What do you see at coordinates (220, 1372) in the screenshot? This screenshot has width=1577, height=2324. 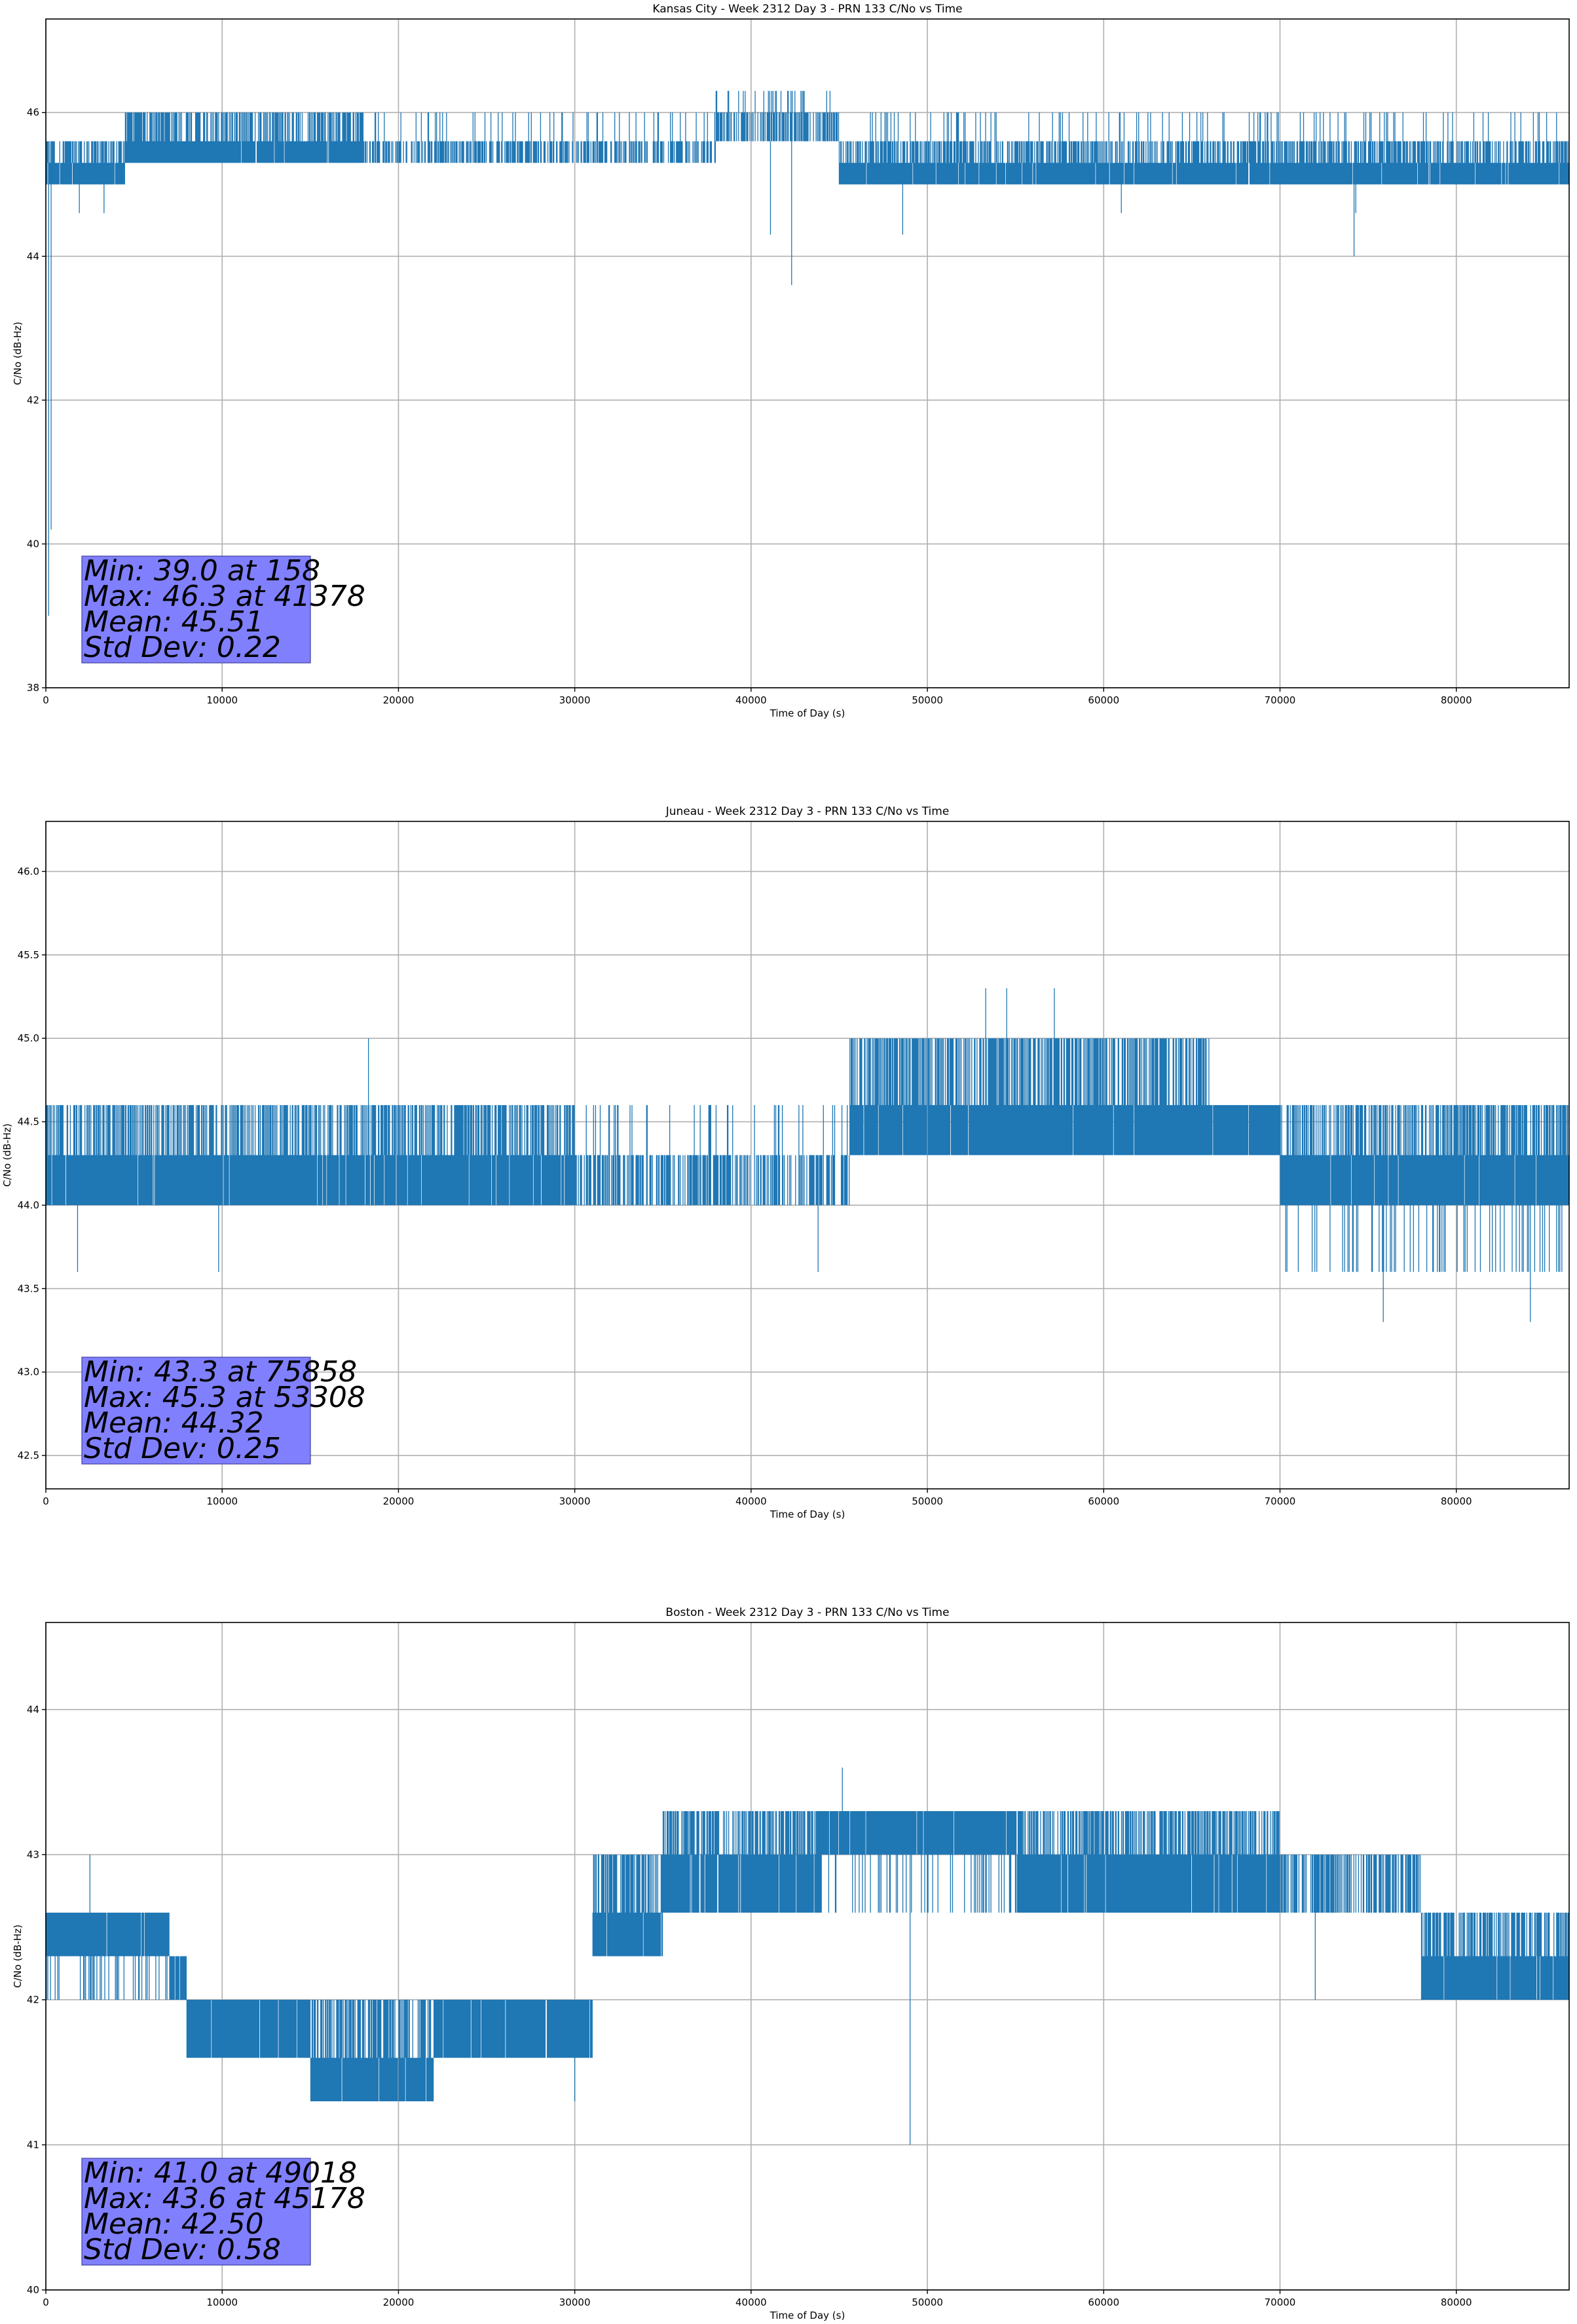 I see `stats-line: Min: 43.3 at 75858` at bounding box center [220, 1372].